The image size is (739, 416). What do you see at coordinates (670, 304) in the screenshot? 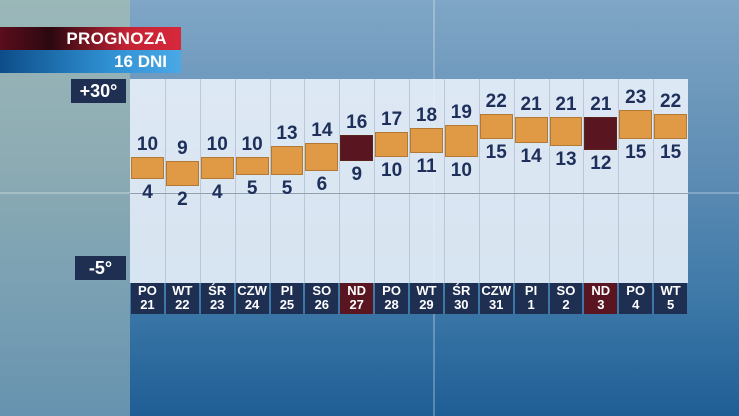
I see `day-date: 5` at bounding box center [670, 304].